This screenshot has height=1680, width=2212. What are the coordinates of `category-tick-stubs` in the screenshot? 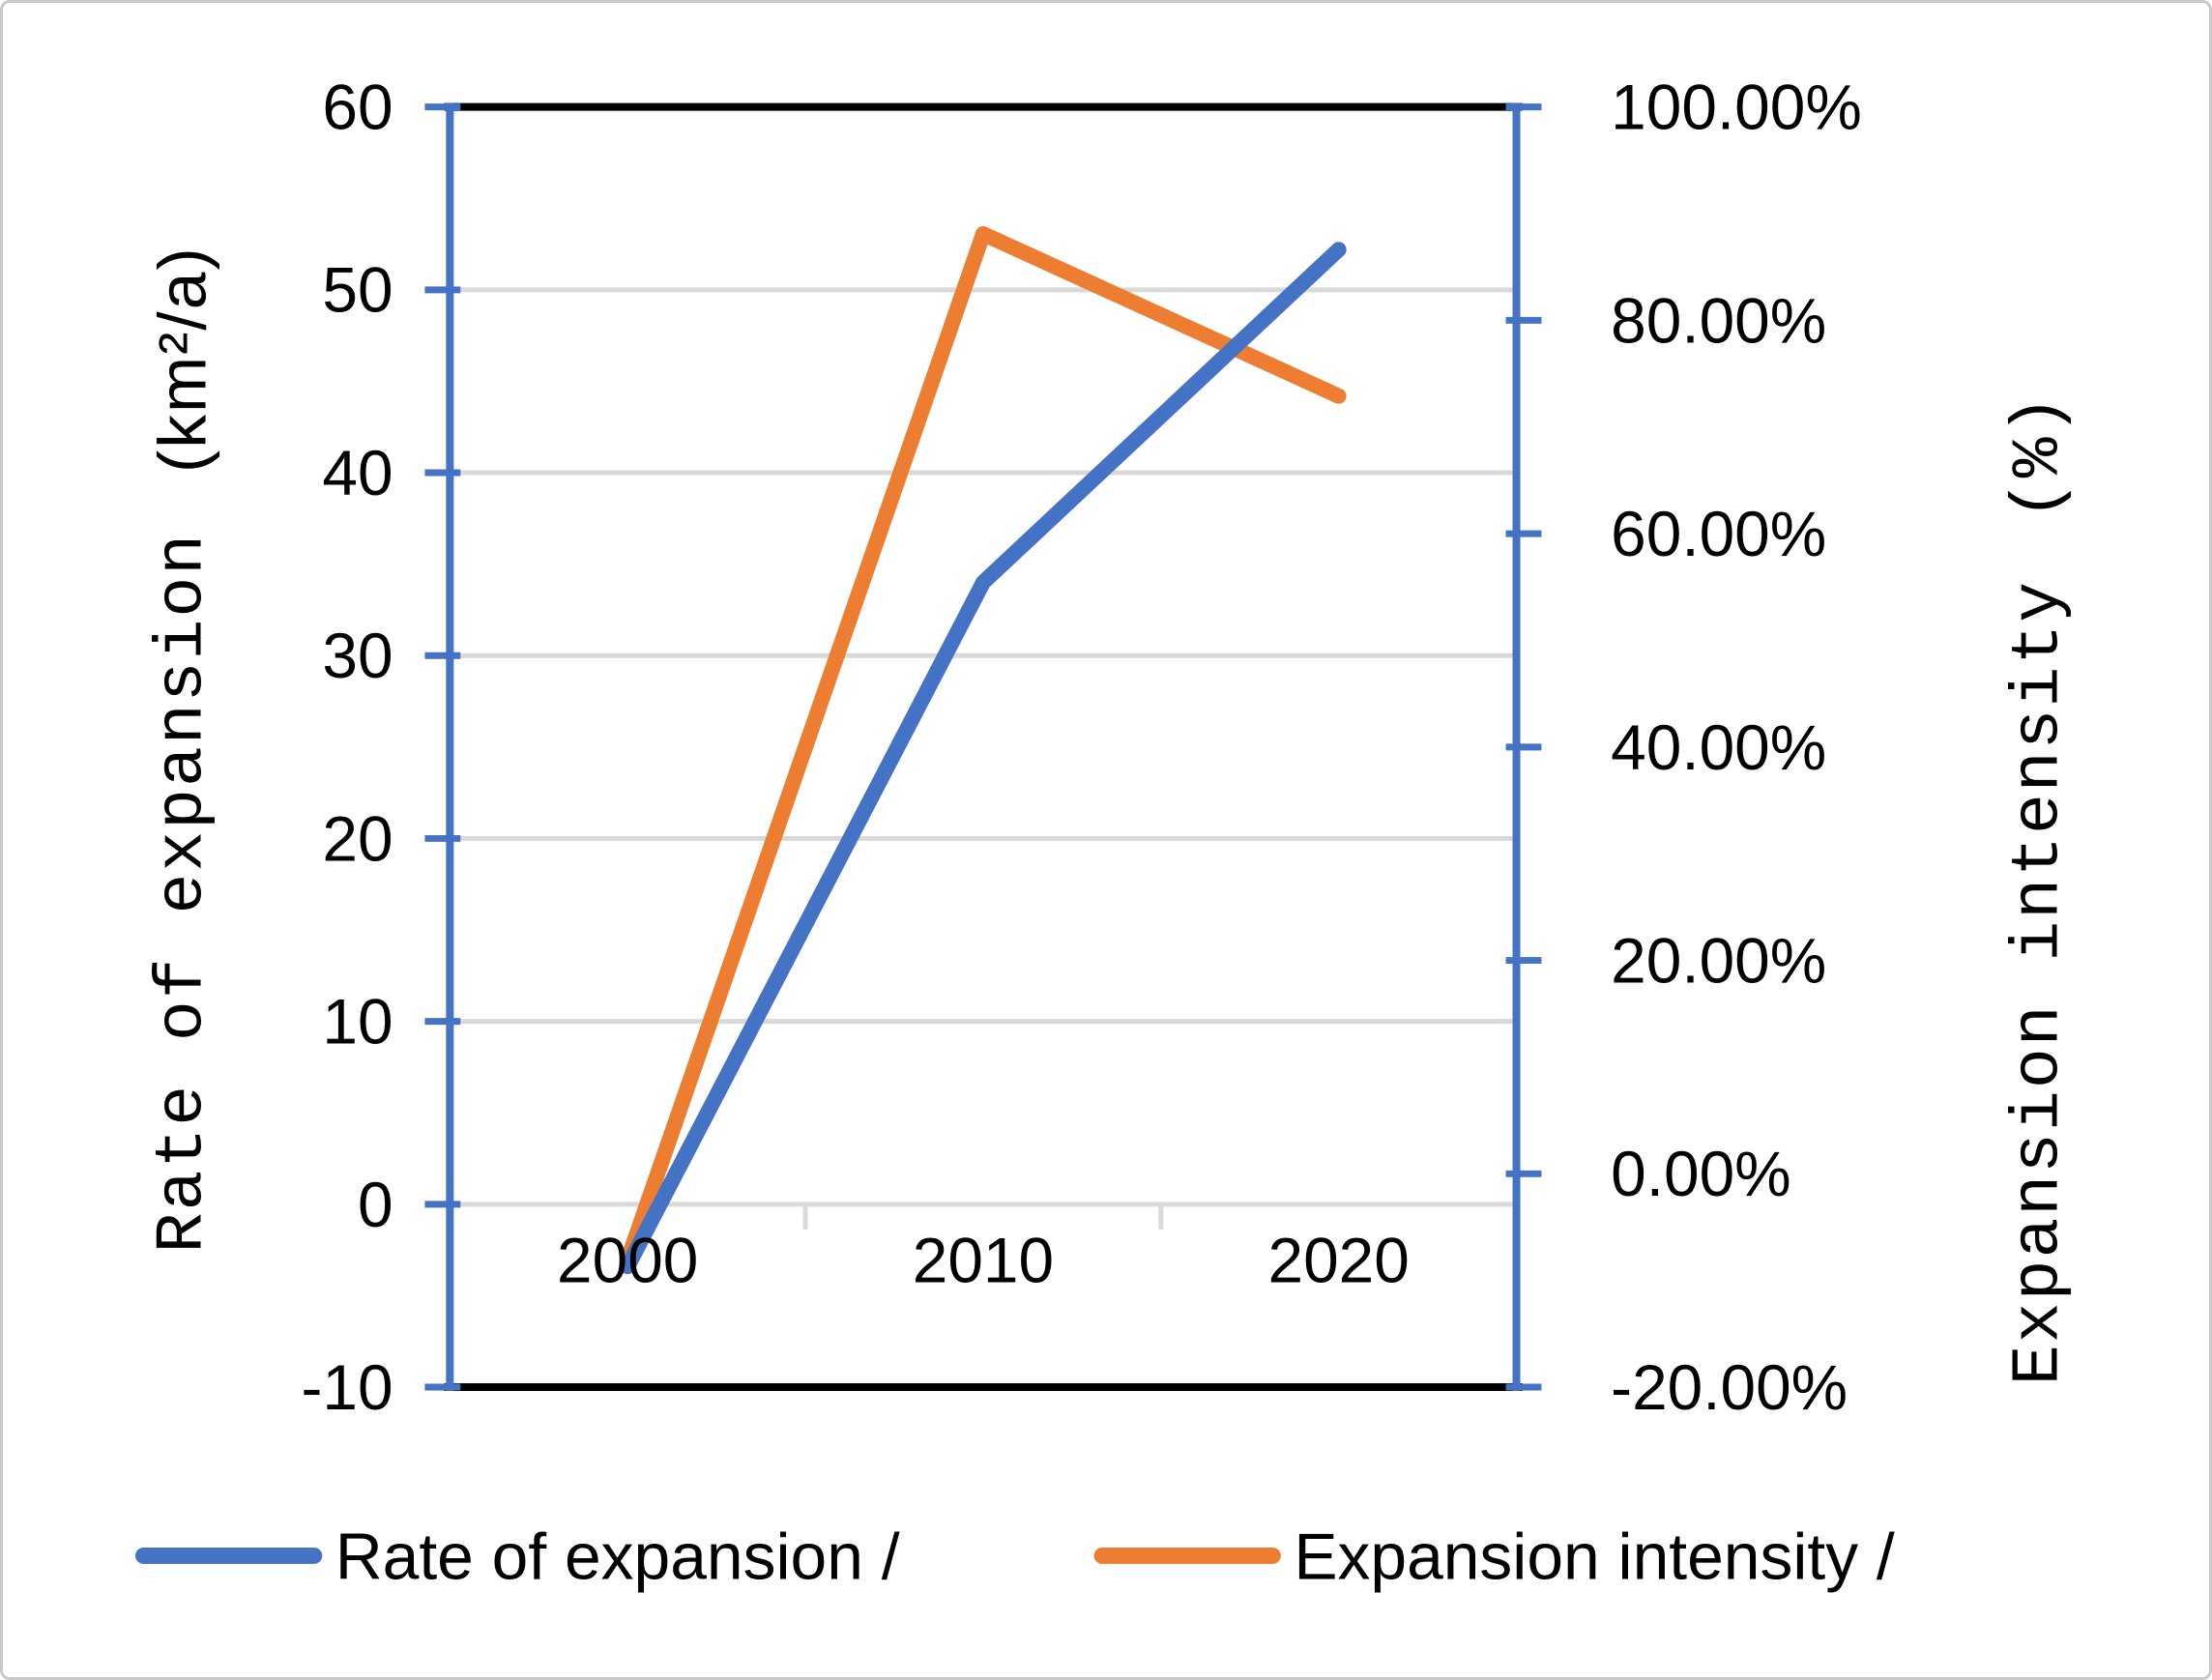 It's located at (983, 1216).